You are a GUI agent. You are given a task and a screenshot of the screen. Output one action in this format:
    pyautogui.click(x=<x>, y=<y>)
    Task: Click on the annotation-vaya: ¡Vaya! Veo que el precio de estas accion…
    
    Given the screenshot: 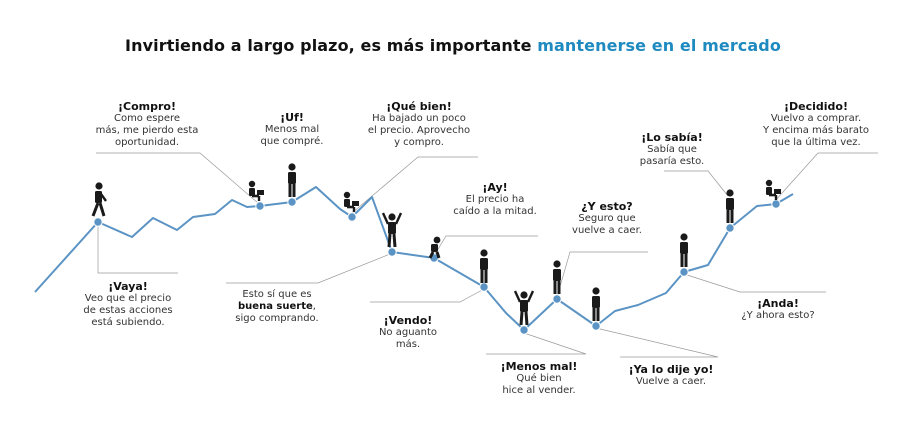 What is the action you would take?
    pyautogui.click(x=128, y=304)
    